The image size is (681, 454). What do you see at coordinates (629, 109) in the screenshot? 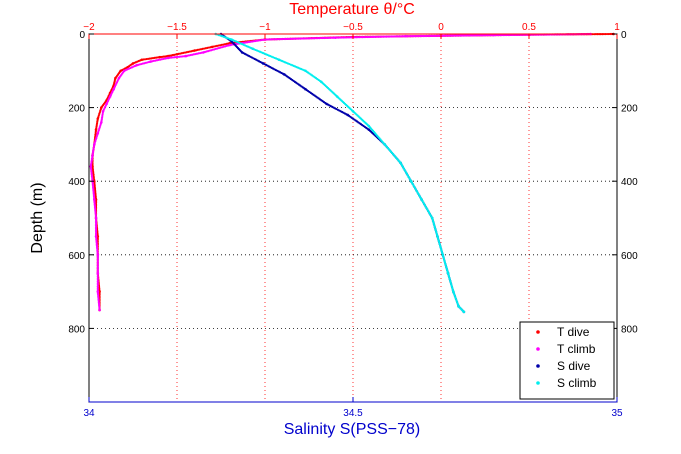
I see `y-tick-label-right: 200` at bounding box center [629, 109].